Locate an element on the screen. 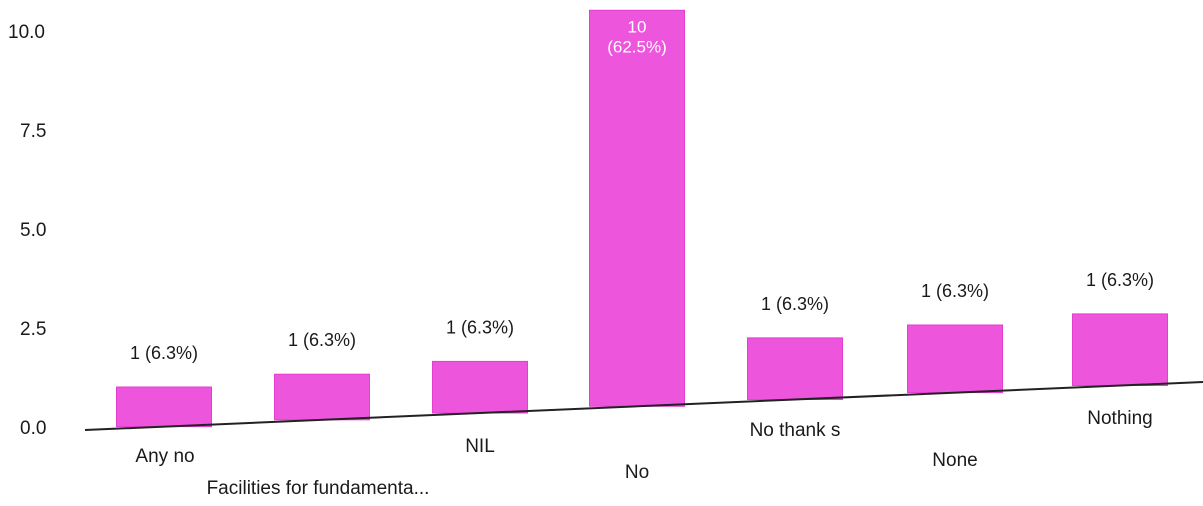  category-label: None is located at coordinates (954, 460).